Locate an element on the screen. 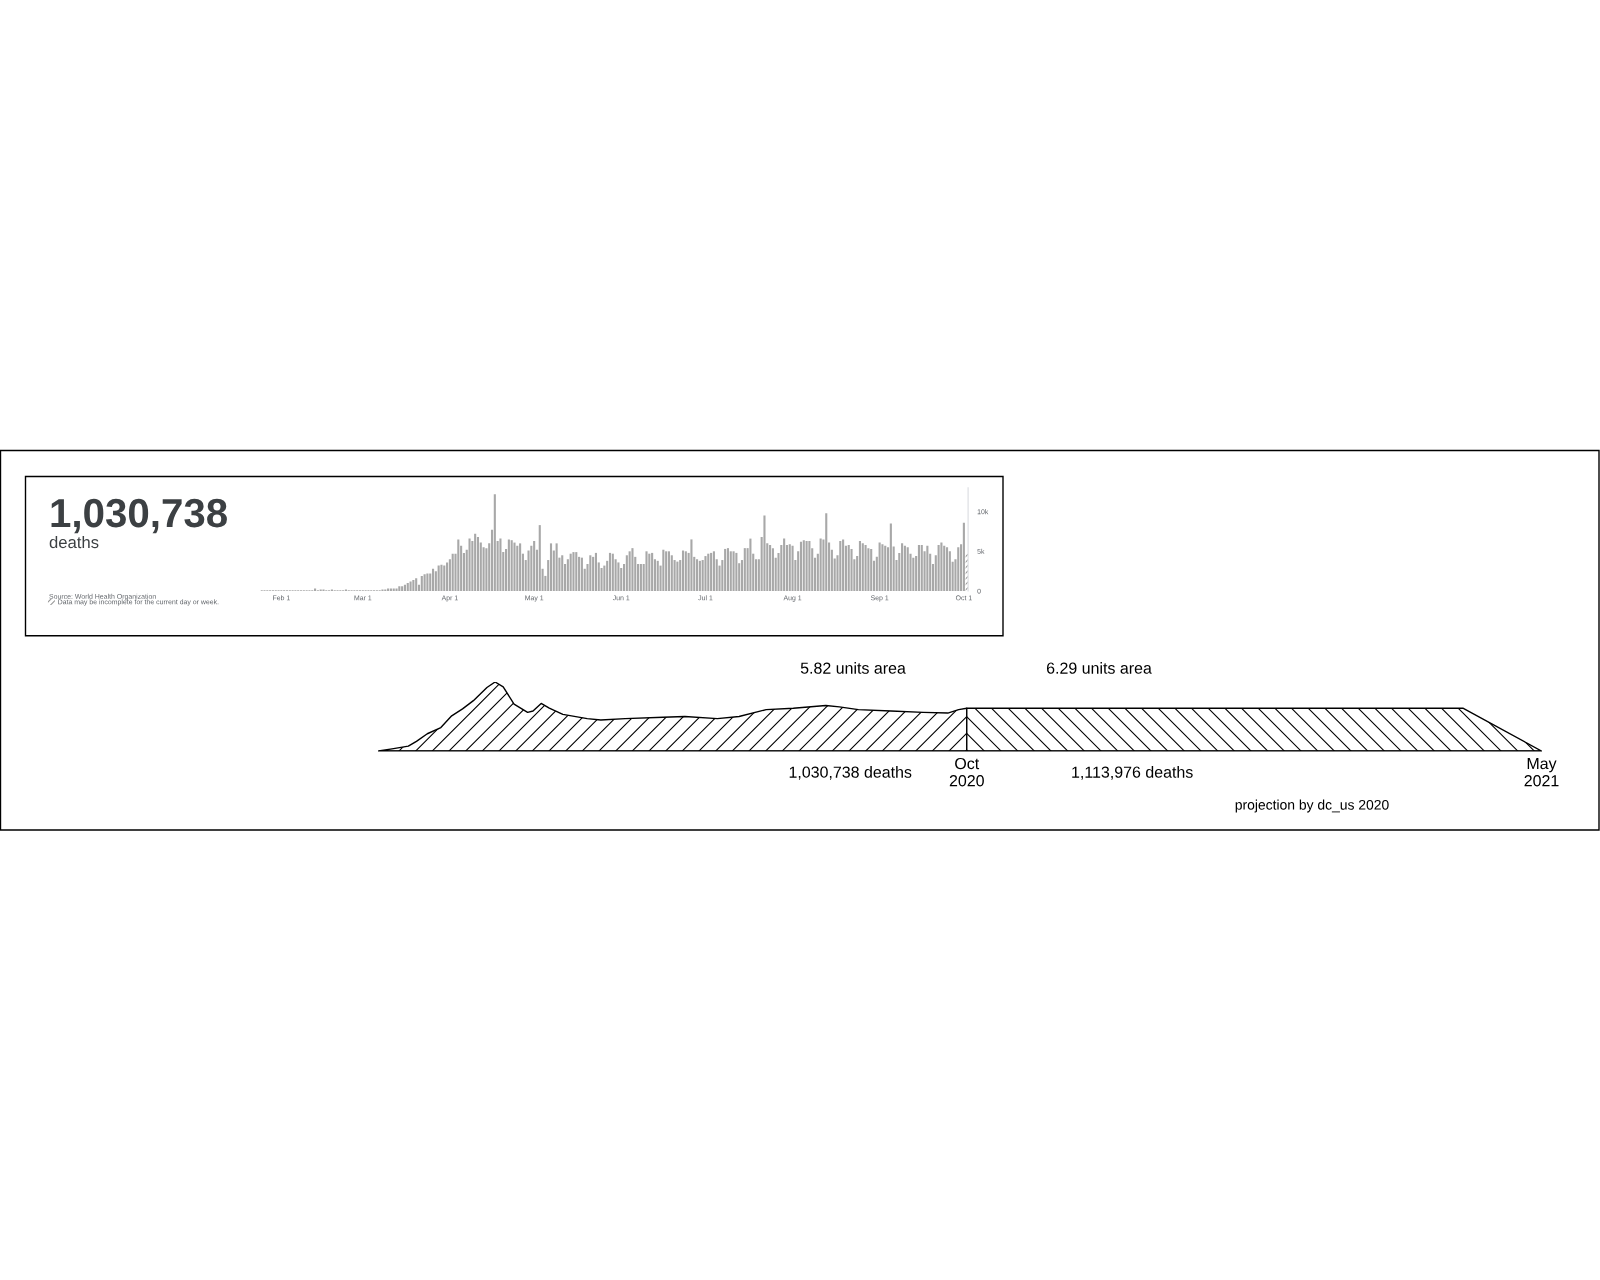 The width and height of the screenshot is (1600, 1280). text: 6.29 units area is located at coordinates (1099, 668).